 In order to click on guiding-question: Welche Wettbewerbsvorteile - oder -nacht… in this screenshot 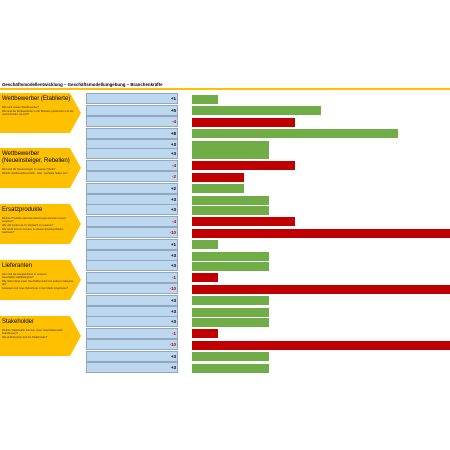, I will do `click(35, 173)`.